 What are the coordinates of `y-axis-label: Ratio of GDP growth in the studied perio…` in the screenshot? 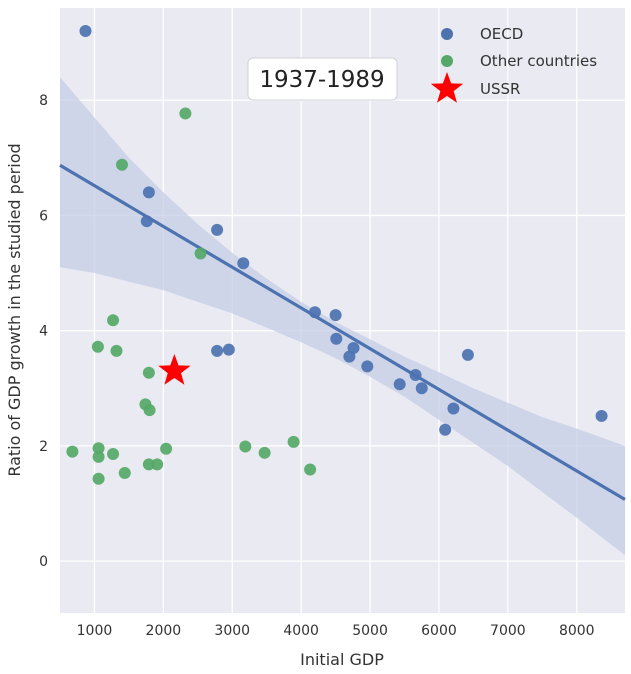 It's located at (14, 309).